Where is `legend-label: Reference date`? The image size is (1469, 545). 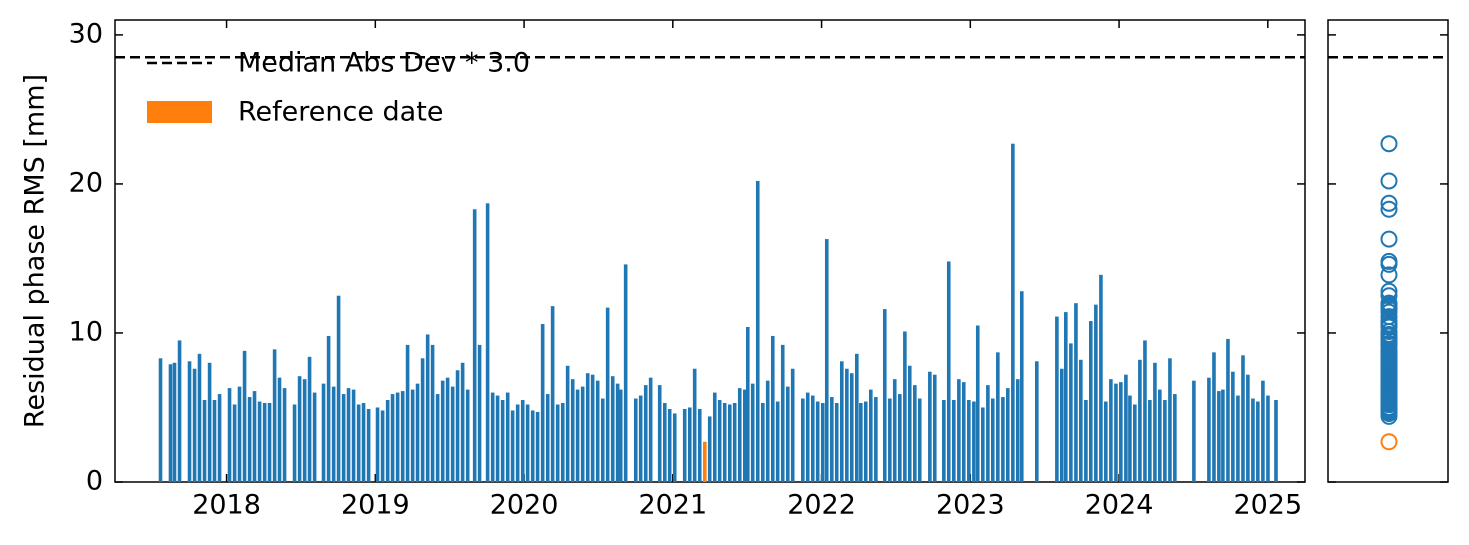 legend-label: Reference date is located at coordinates (340, 112).